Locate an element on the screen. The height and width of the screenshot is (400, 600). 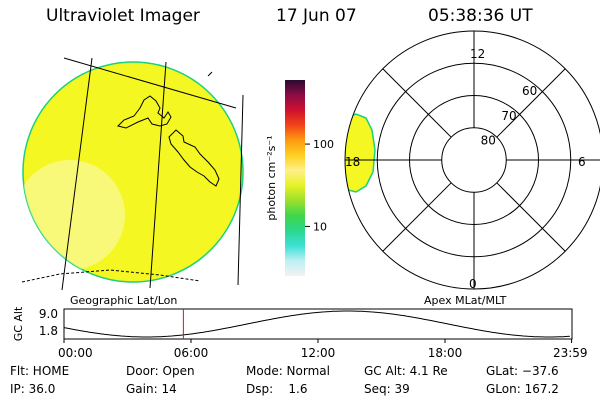
status-gain: Gain: 14 is located at coordinates (151, 389).